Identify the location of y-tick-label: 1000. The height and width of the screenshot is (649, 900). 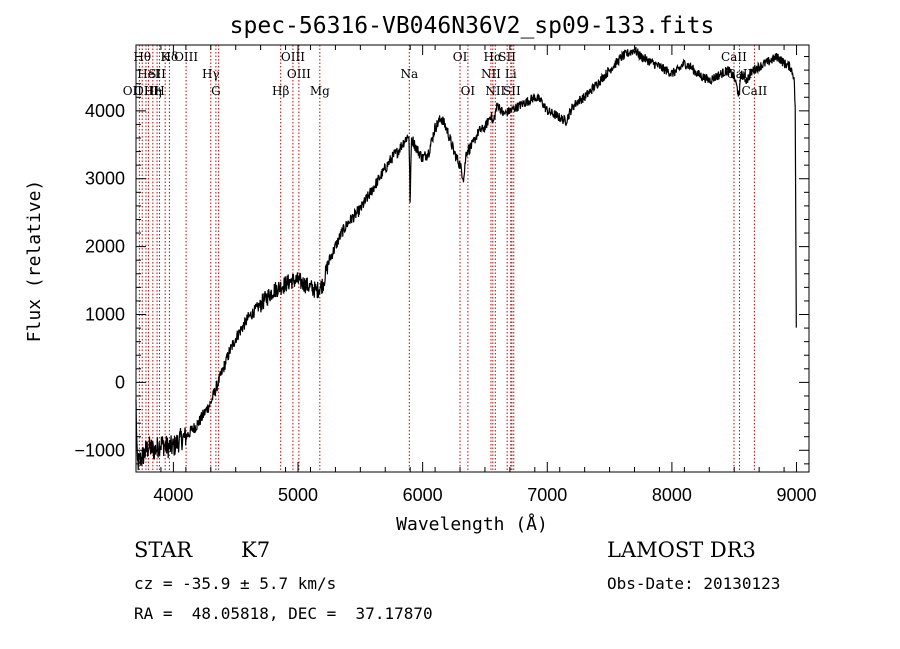
(105, 315).